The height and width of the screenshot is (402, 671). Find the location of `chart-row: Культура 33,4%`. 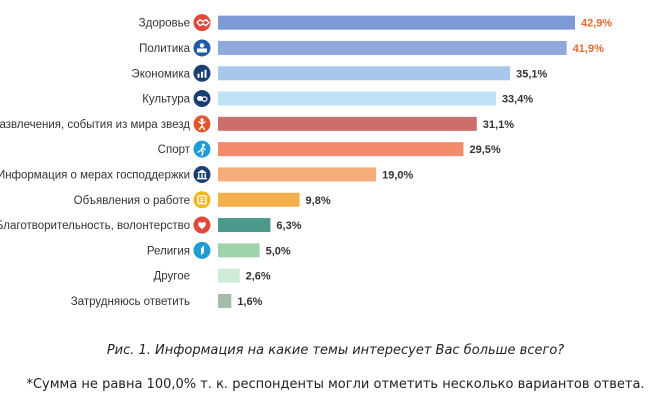

chart-row: Культура 33,4% is located at coordinates (337, 99).